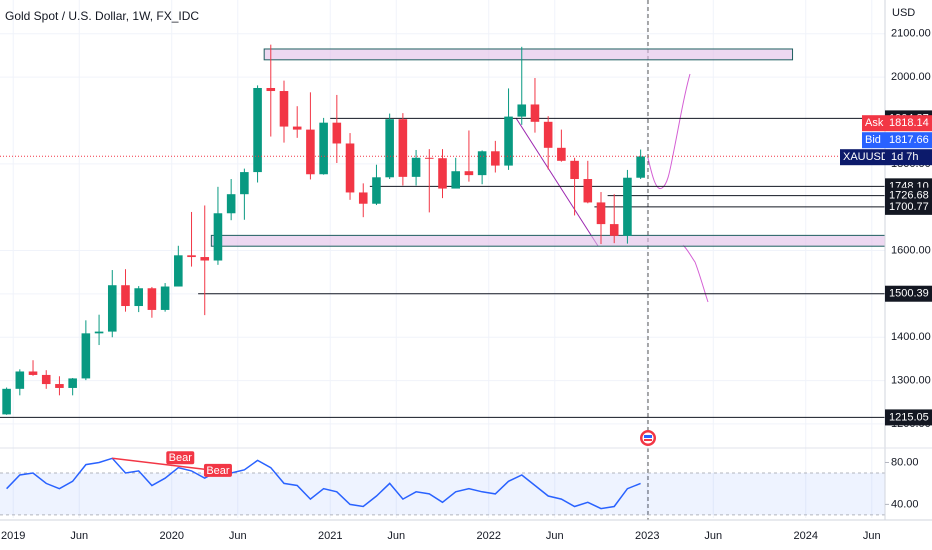 The image size is (932, 550). I want to click on countdown-label: 1d 7h, so click(905, 157).